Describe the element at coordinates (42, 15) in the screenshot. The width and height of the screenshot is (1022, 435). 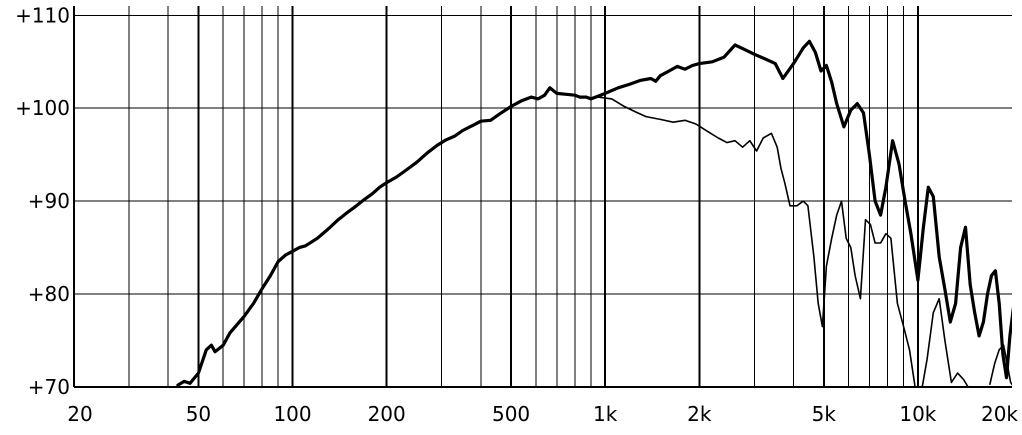
I see `y-tick-label: +110` at that location.